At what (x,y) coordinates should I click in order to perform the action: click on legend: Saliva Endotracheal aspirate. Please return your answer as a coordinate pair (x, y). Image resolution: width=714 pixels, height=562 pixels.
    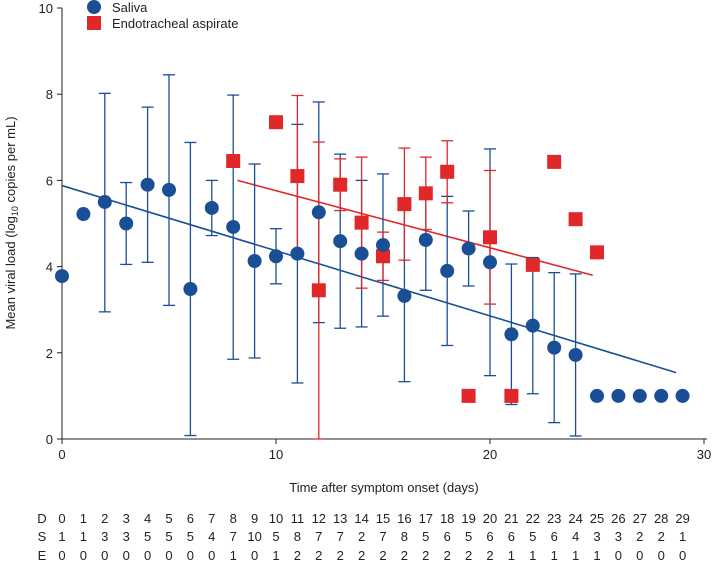
    Looking at the image, I should click on (162, 15).